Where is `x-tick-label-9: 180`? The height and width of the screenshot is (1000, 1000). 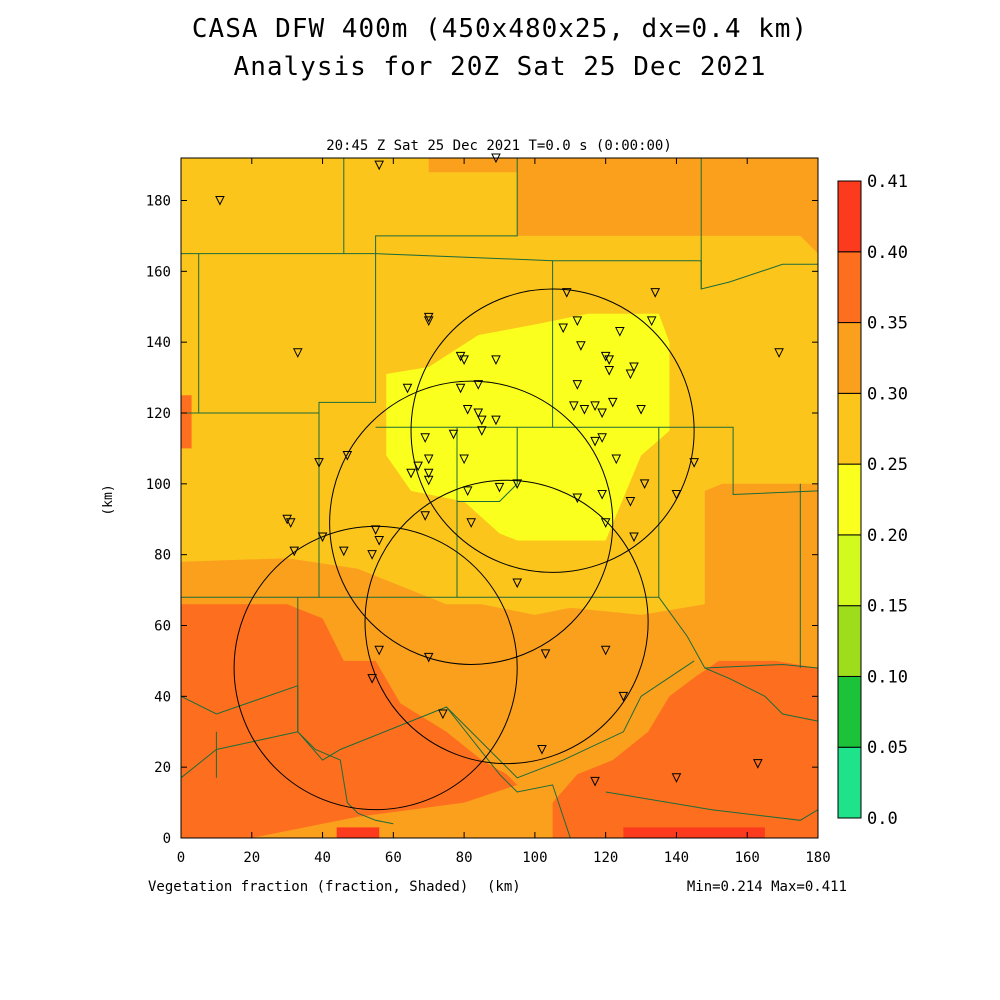 x-tick-label-9: 180 is located at coordinates (817, 858).